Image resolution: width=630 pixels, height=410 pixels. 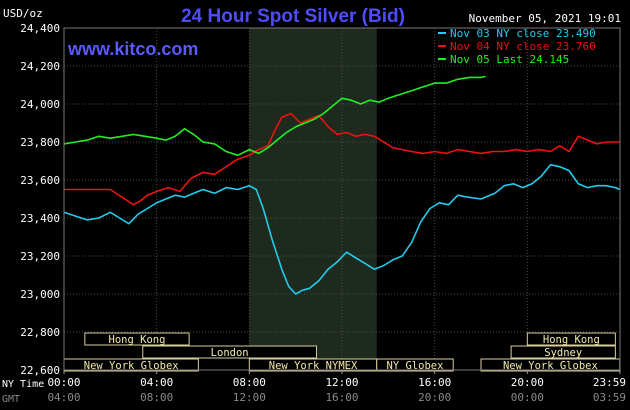 I want to click on y-tick-label: 22,600, so click(x=40, y=370).